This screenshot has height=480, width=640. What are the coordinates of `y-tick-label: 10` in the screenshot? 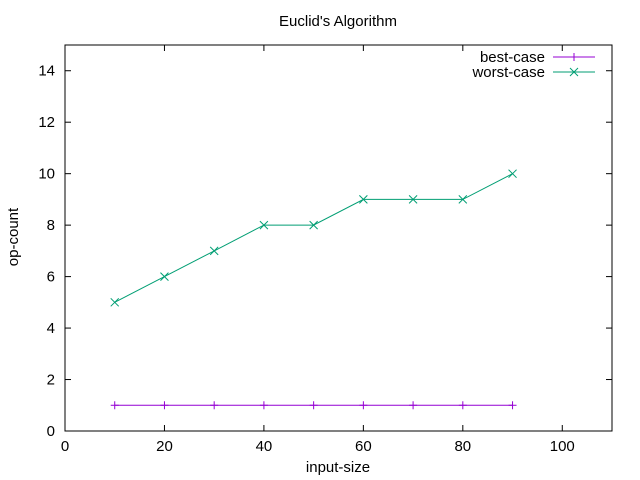 It's located at (46, 174).